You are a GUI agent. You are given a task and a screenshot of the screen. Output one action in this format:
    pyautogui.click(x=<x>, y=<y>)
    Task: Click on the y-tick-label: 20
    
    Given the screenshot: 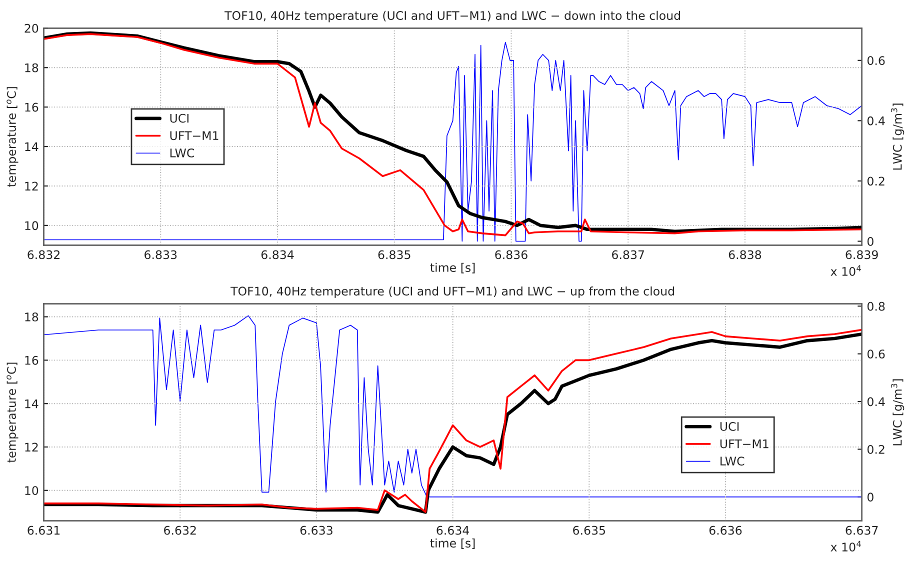 What is the action you would take?
    pyautogui.click(x=31, y=28)
    